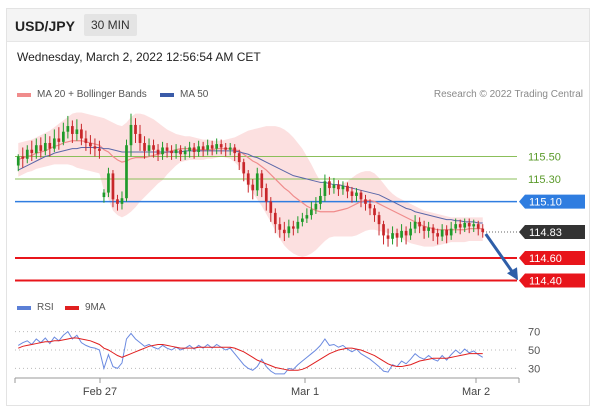  I want to click on ma20-label: MA 20 + Bollinger Bands, so click(92, 94).